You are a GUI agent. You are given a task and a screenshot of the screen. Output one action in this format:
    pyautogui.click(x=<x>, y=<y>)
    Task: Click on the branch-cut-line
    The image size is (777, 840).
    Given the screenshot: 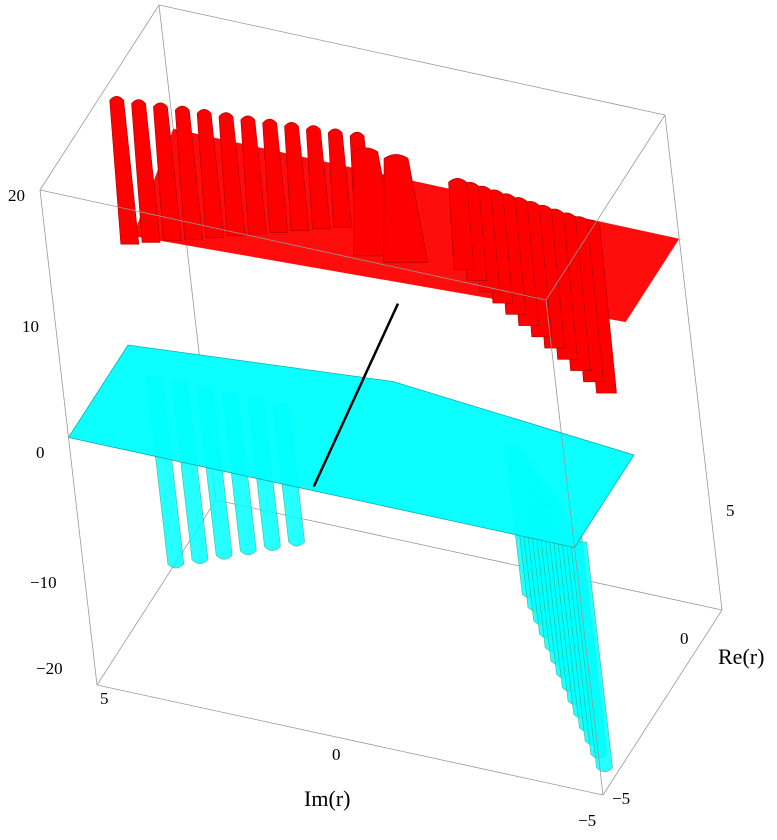 What is the action you would take?
    pyautogui.click(x=356, y=395)
    